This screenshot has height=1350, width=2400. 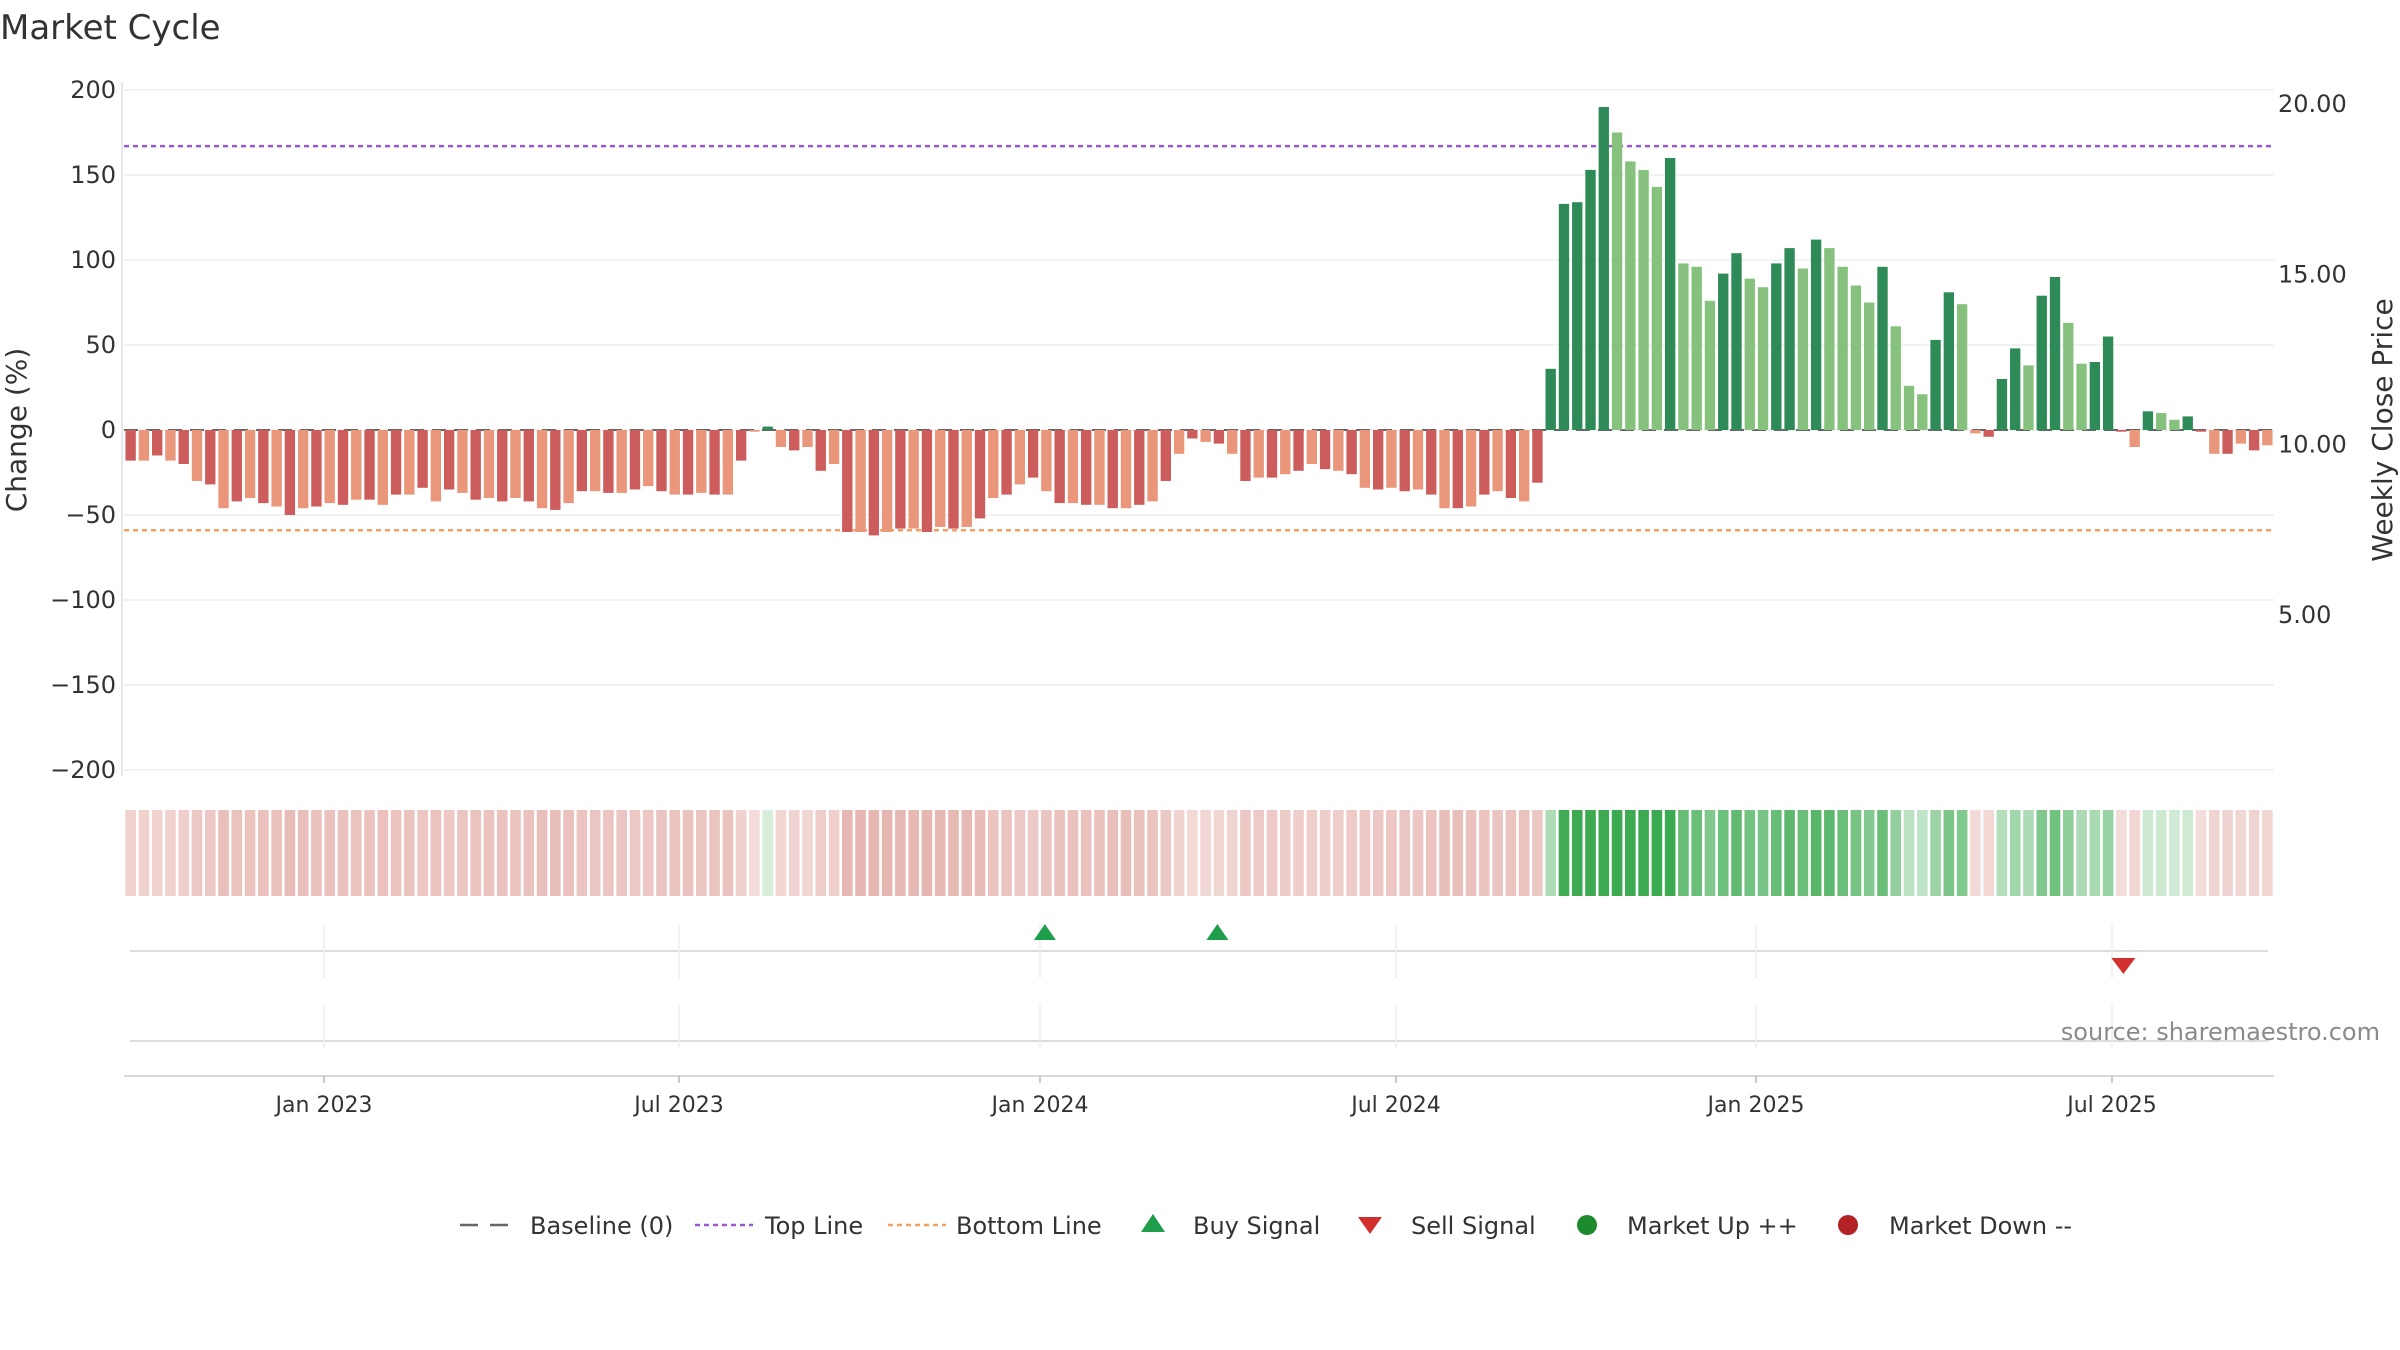 I want to click on y-tick-label: −200, so click(x=83, y=770).